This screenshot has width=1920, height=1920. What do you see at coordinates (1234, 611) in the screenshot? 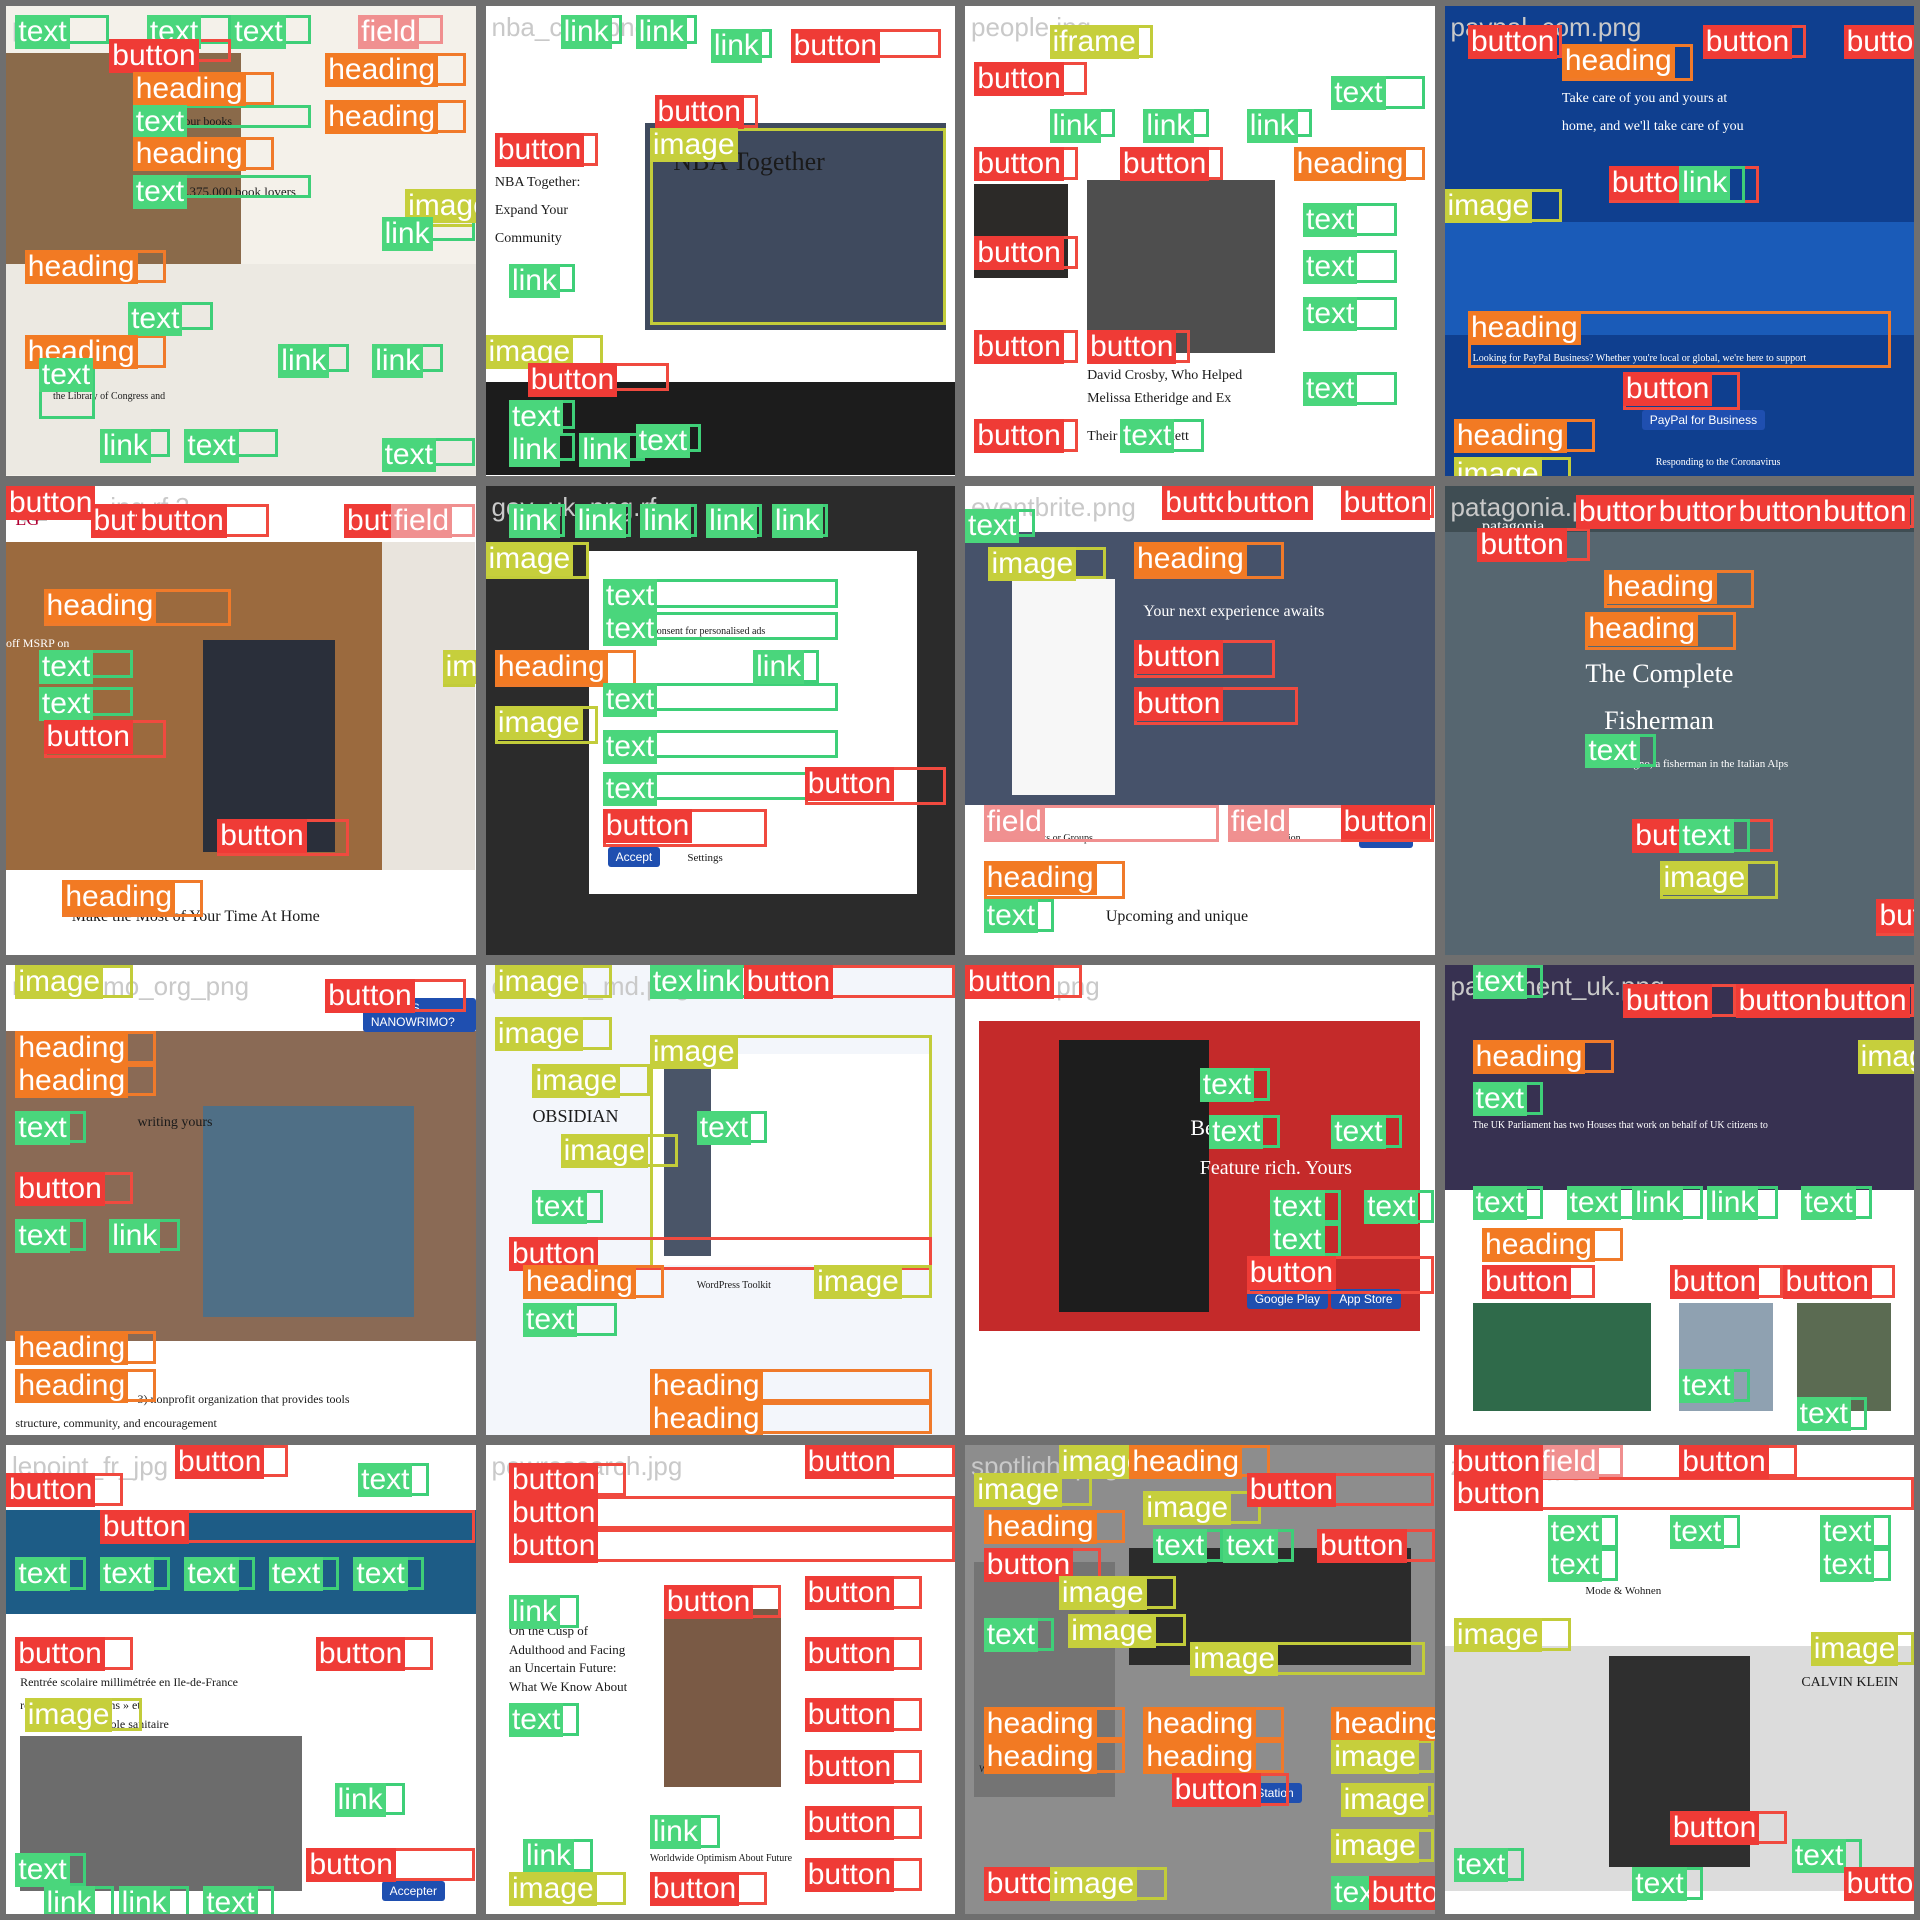
I see `page-text: Your next experience awaits` at bounding box center [1234, 611].